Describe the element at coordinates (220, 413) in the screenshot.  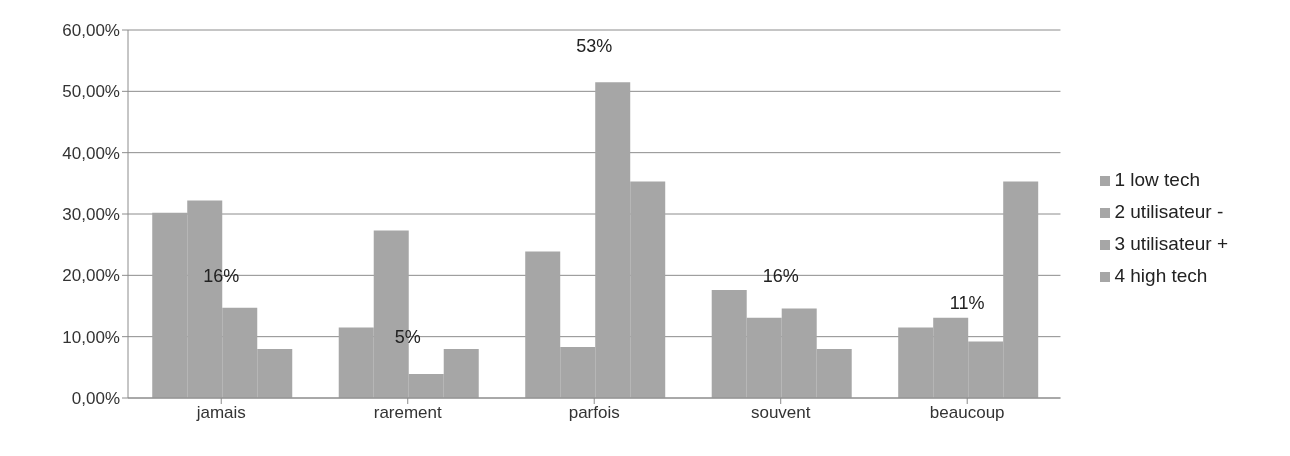
I see `x-tick-label: jamais` at that location.